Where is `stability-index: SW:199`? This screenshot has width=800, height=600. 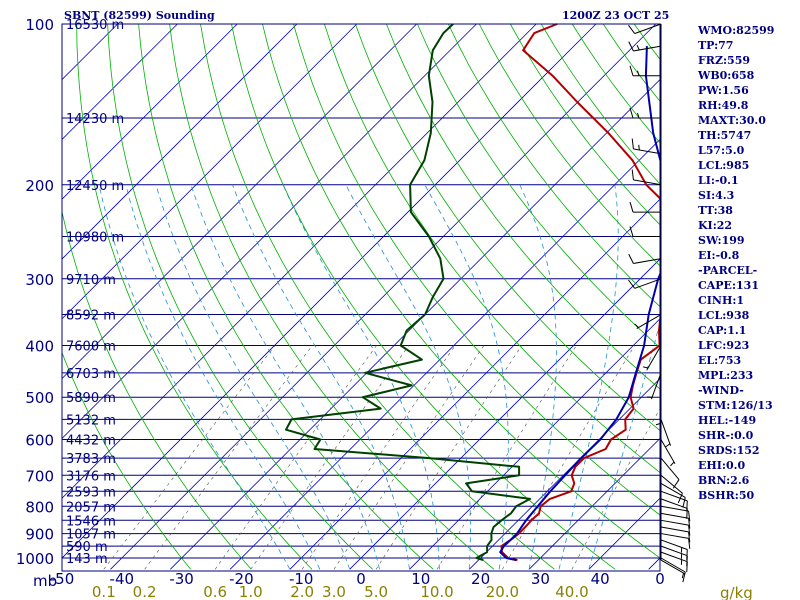
stability-index: SW:199 is located at coordinates (721, 240).